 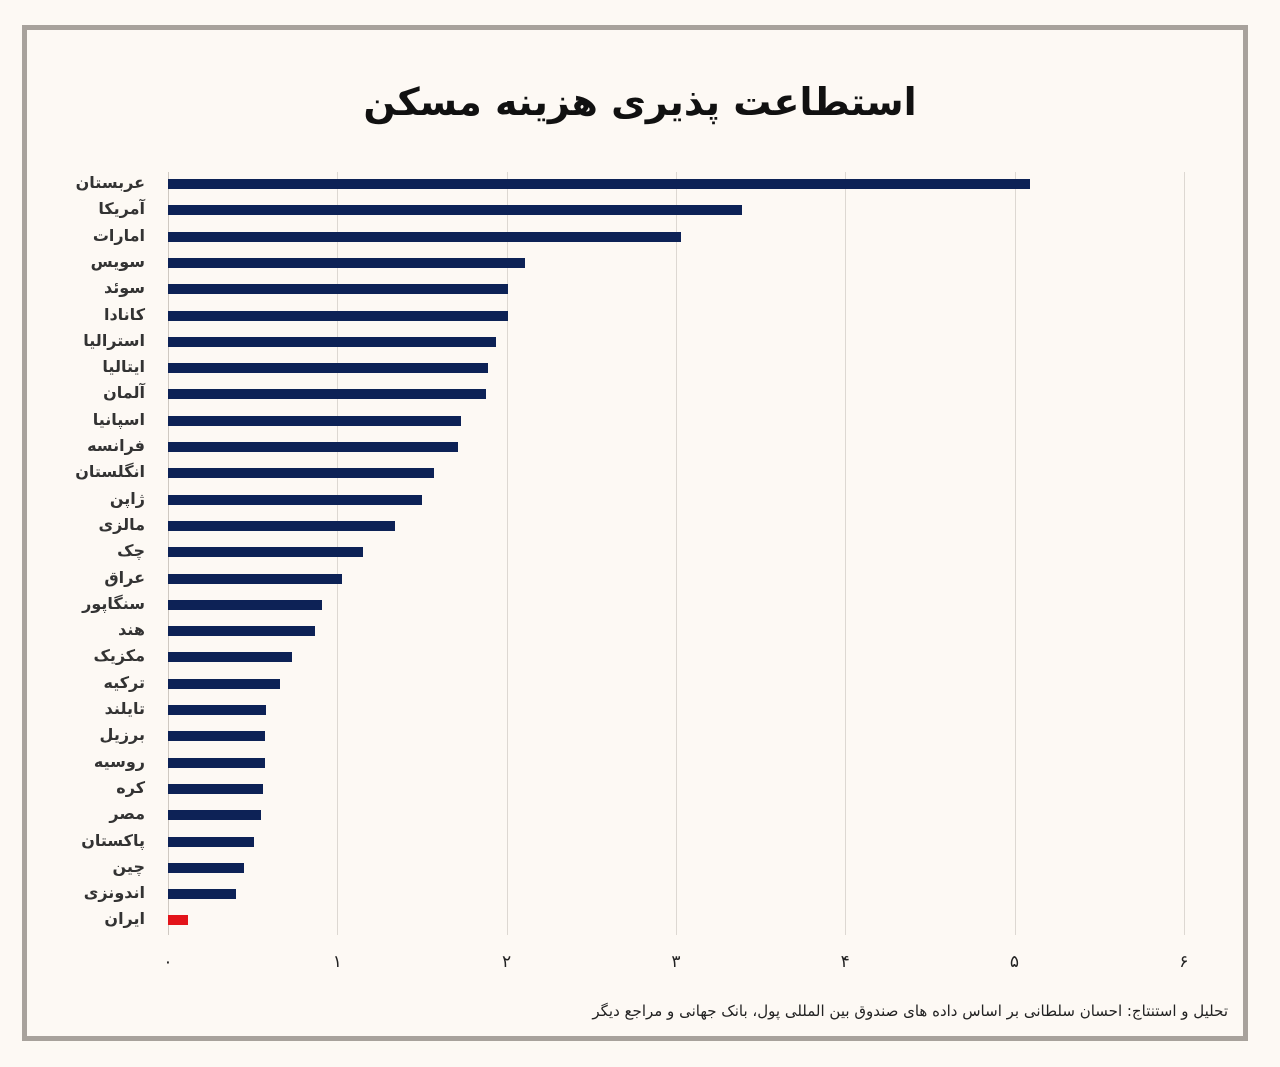 What do you see at coordinates (676, 962) in the screenshot?
I see `x-tick-label: ۳` at bounding box center [676, 962].